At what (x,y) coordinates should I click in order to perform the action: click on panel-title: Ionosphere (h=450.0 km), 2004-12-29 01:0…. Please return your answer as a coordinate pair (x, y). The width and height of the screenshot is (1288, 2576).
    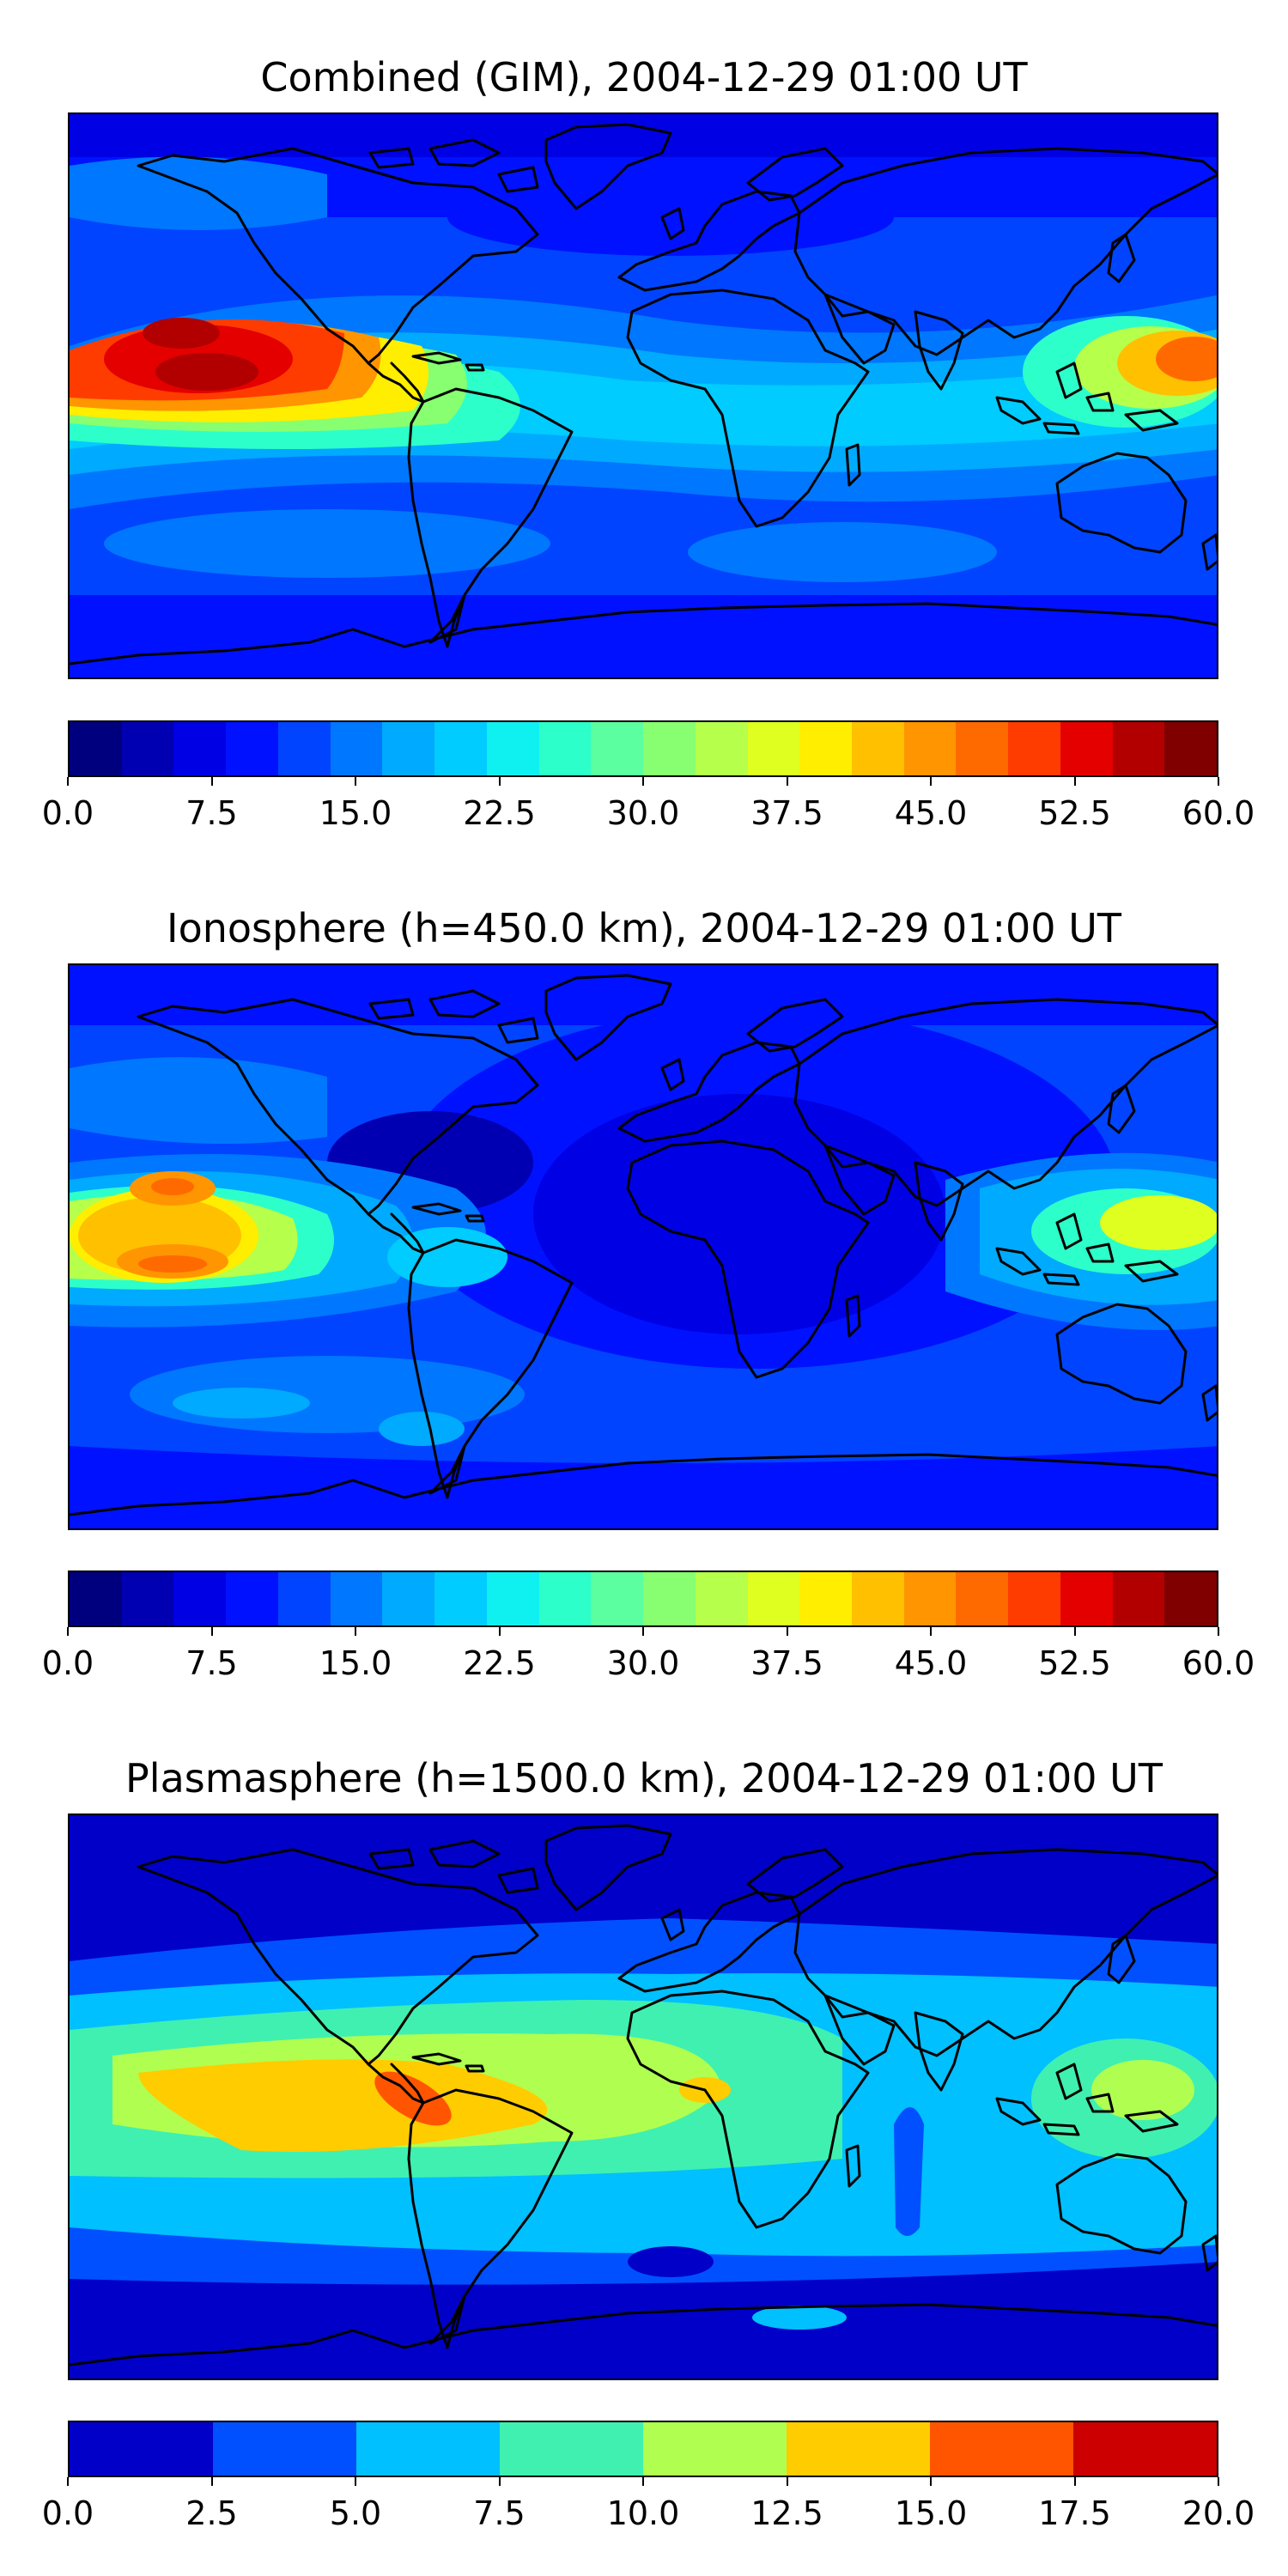
    Looking at the image, I should click on (644, 928).